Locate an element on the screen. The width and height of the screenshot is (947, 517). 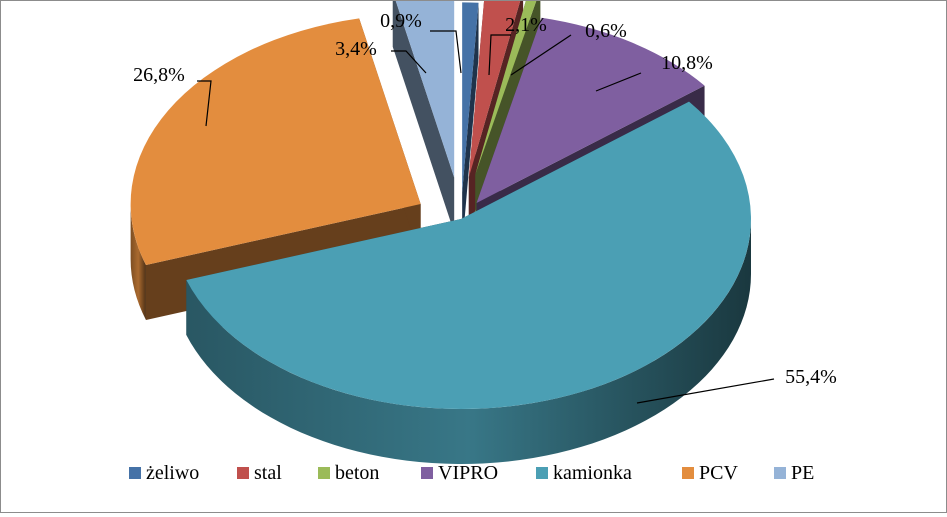
legend-item-pcv: PCV is located at coordinates (710, 473).